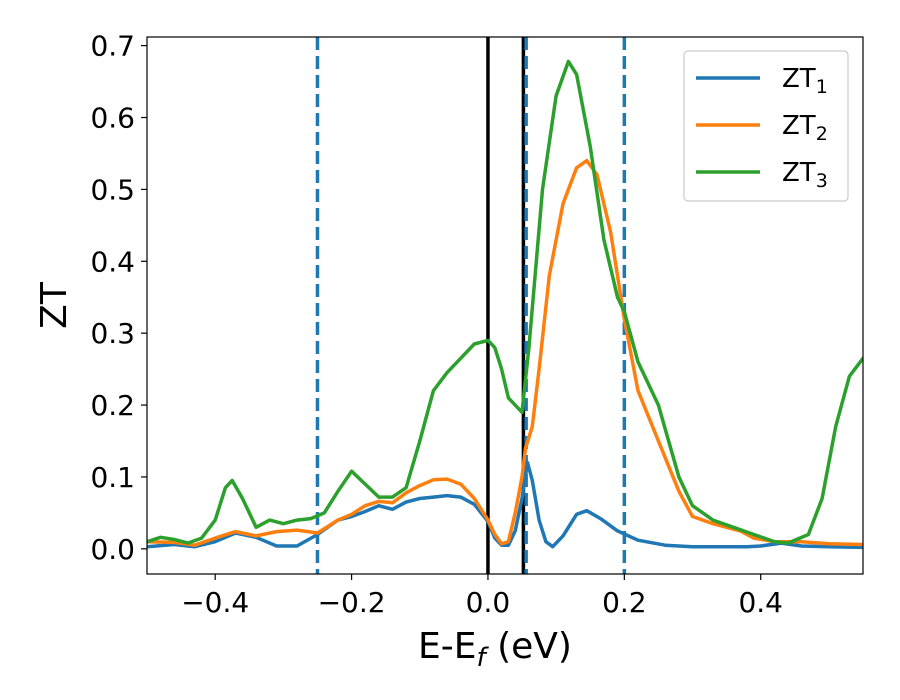  What do you see at coordinates (805, 81) in the screenshot?
I see `legend-label-zt1: ZT1` at bounding box center [805, 81].